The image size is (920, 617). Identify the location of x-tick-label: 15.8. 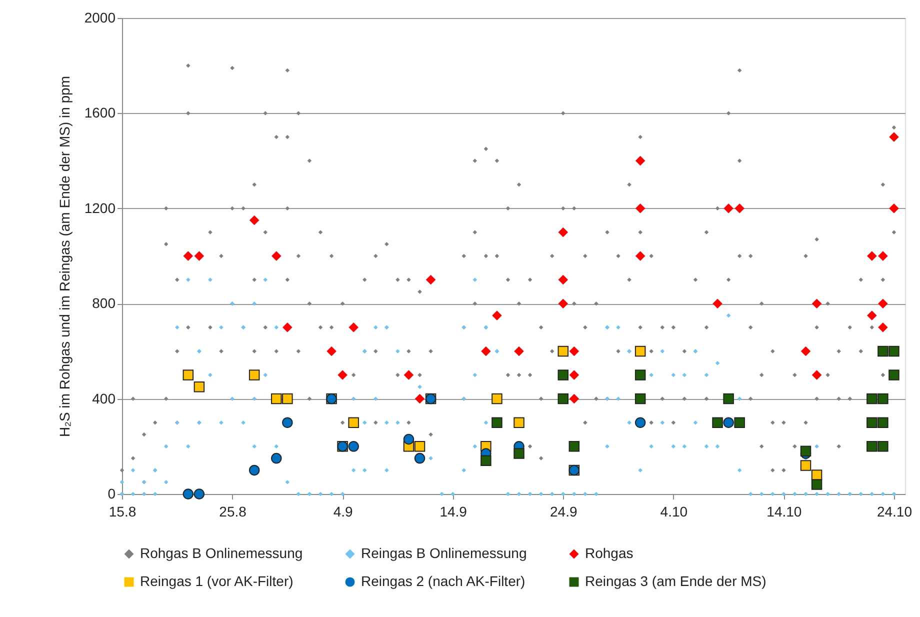
(122, 512).